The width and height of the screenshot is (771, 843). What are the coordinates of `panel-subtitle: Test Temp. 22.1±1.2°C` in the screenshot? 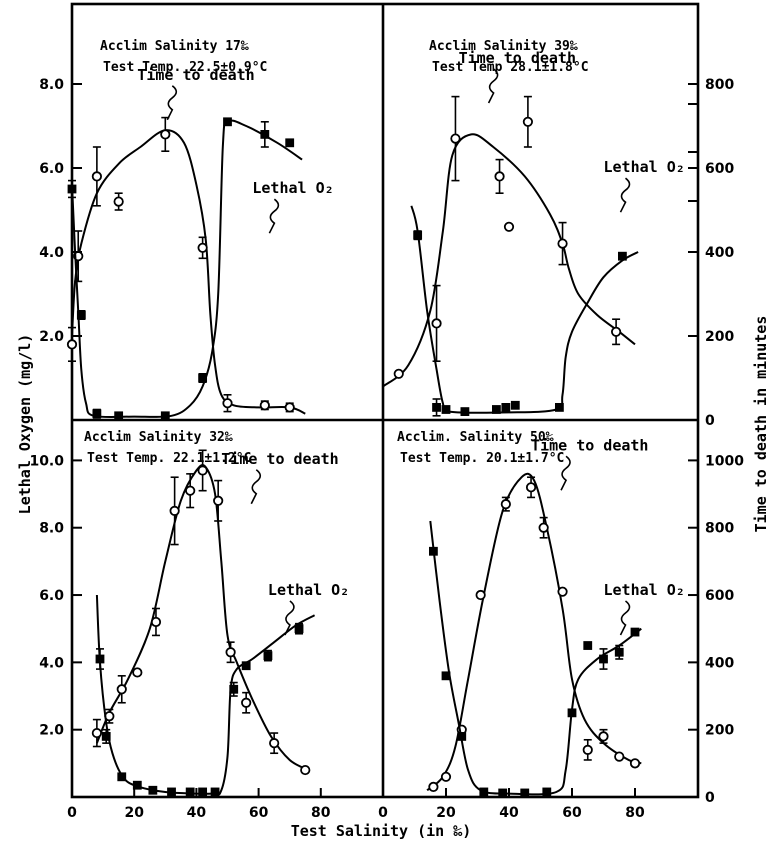 It's located at (169, 458).